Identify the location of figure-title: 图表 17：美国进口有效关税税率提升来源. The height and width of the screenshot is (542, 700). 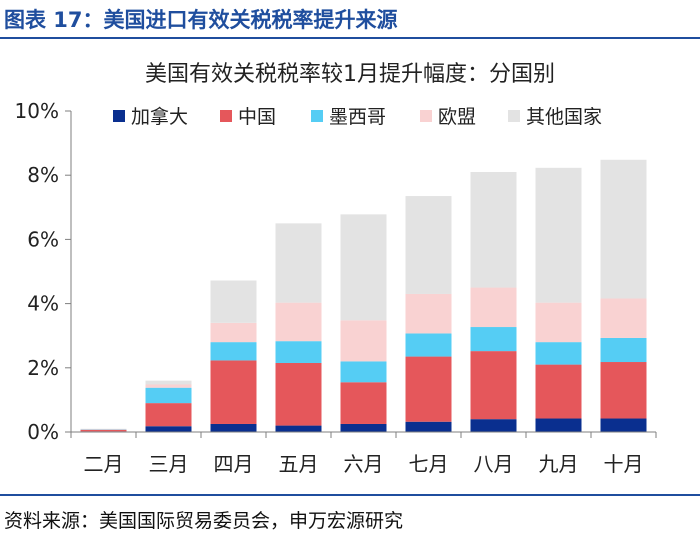
(201, 20).